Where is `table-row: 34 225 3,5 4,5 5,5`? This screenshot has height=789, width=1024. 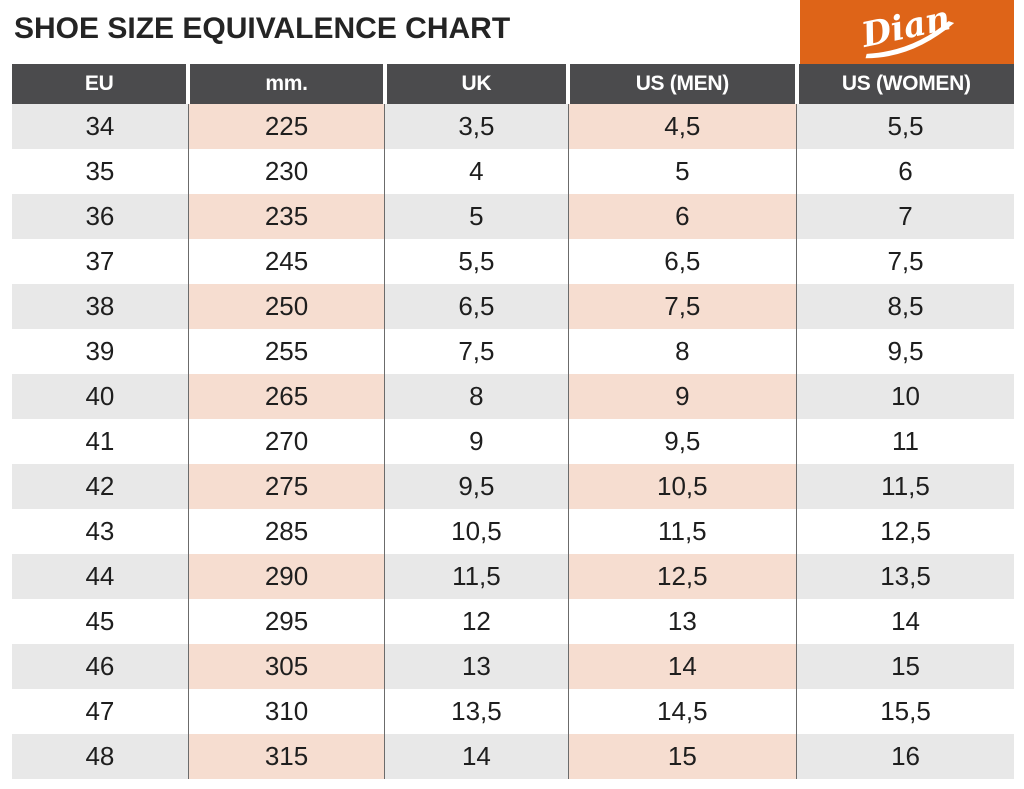
table-row: 34 225 3,5 4,5 5,5 is located at coordinates (513, 126).